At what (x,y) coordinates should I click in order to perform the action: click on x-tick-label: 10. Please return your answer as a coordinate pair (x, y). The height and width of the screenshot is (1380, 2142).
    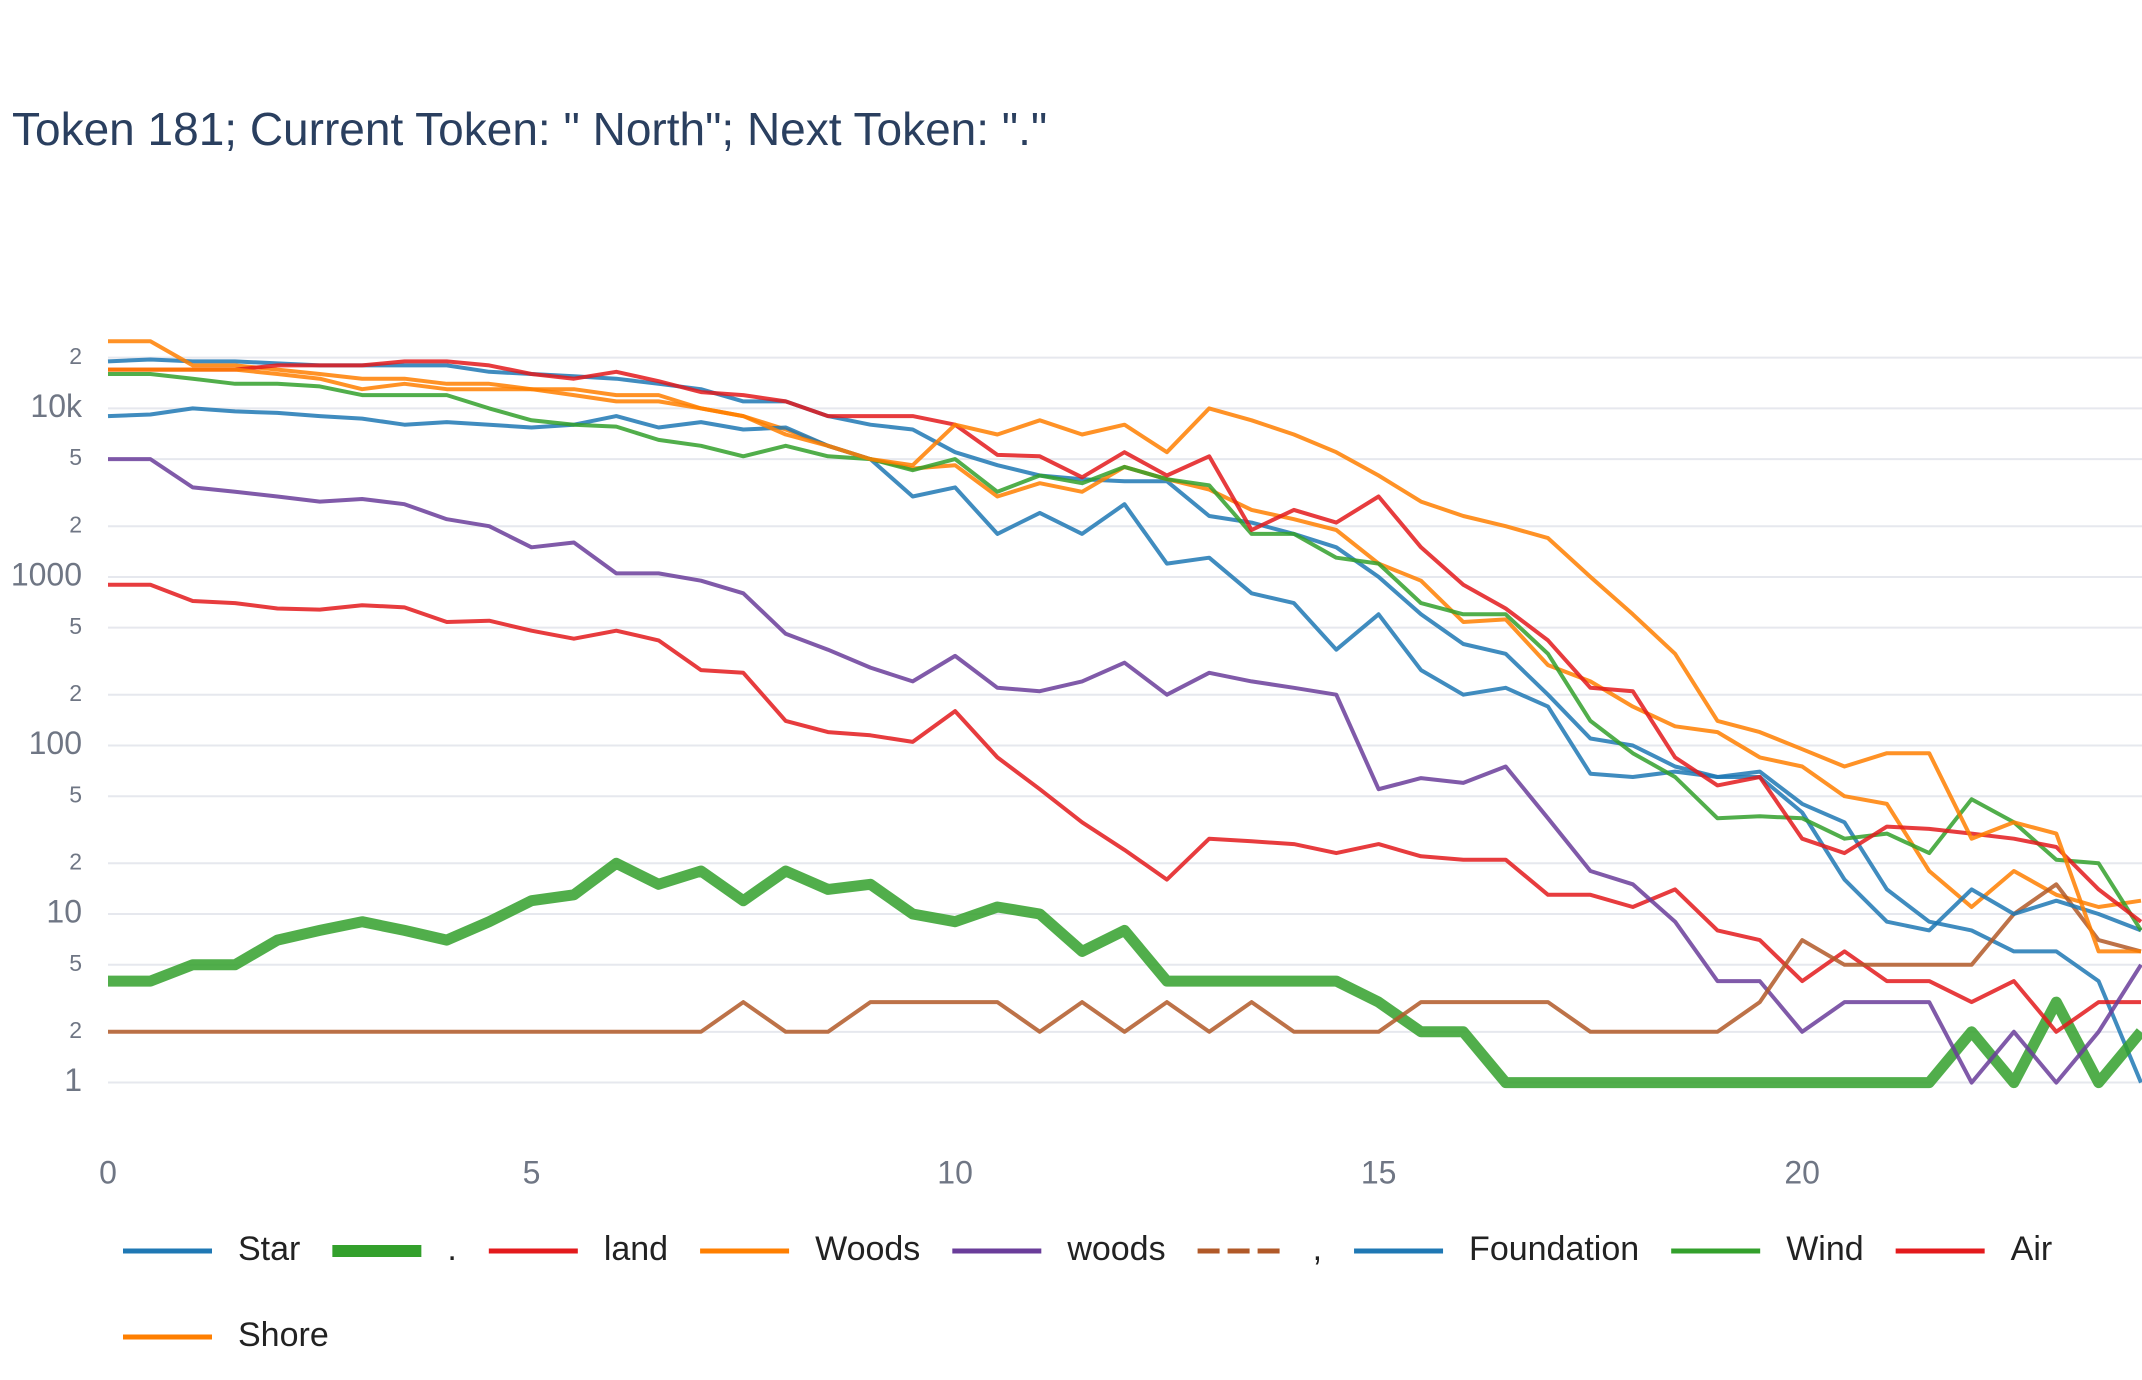
    Looking at the image, I should click on (955, 1172).